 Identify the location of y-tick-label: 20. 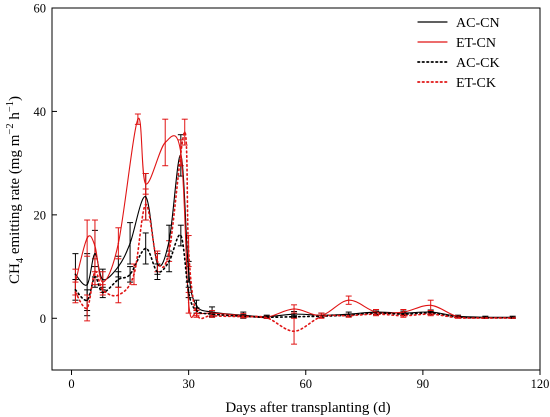
(40, 215).